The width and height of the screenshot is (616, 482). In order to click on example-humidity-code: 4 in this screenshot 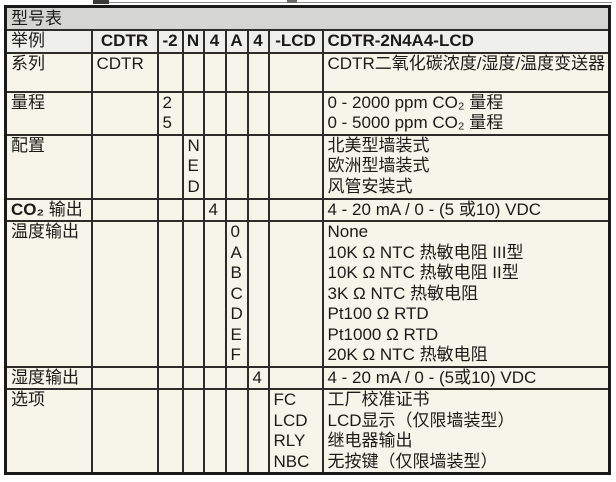, I will do `click(258, 41)`.